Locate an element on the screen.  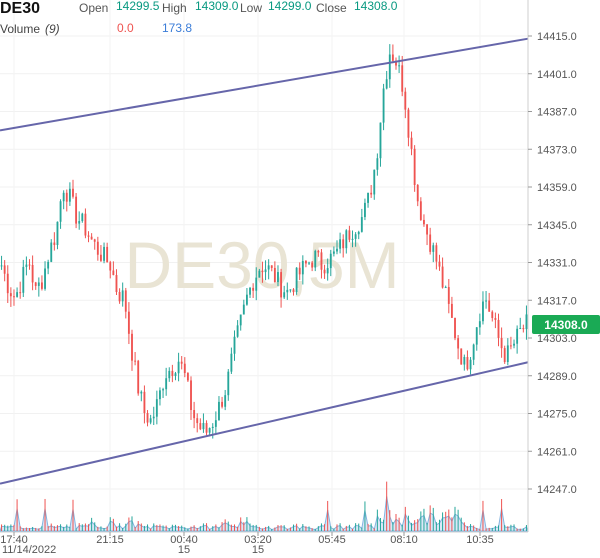
time-tick-label: 05:45 is located at coordinates (332, 540).